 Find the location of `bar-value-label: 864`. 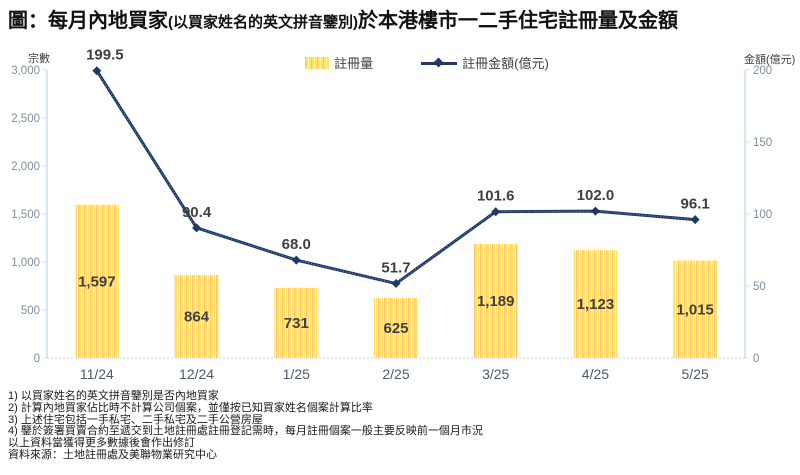

bar-value-label: 864 is located at coordinates (197, 317).